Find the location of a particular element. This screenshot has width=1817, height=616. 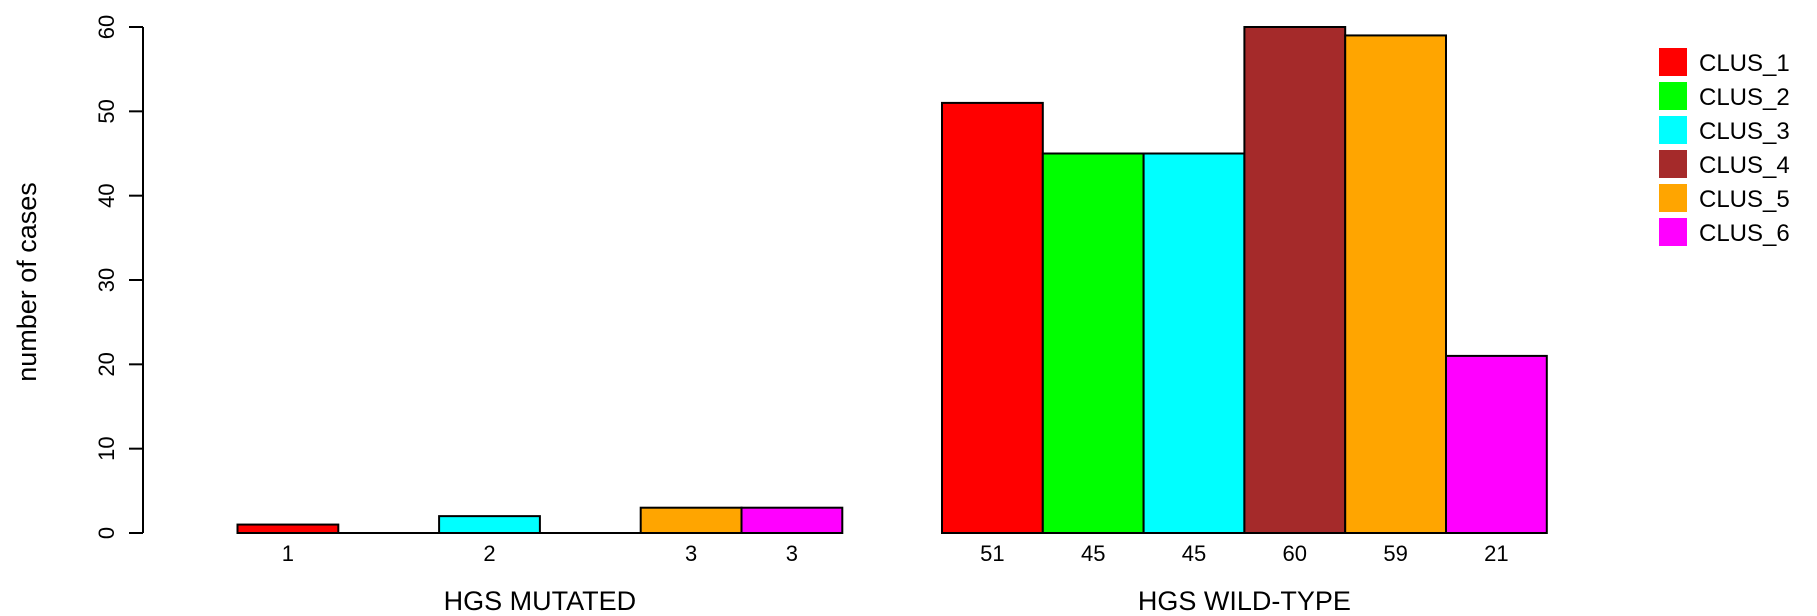

y-tick-label: 60 is located at coordinates (106, 27).